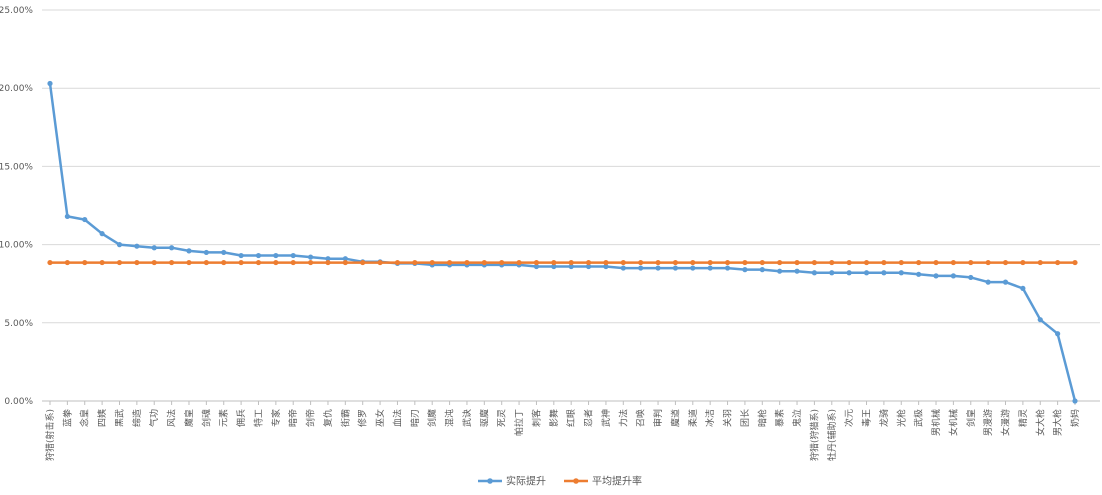 This screenshot has height=495, width=1102. What do you see at coordinates (560, 481) in the screenshot?
I see `legend: 实际提升 平均提升率` at bounding box center [560, 481].